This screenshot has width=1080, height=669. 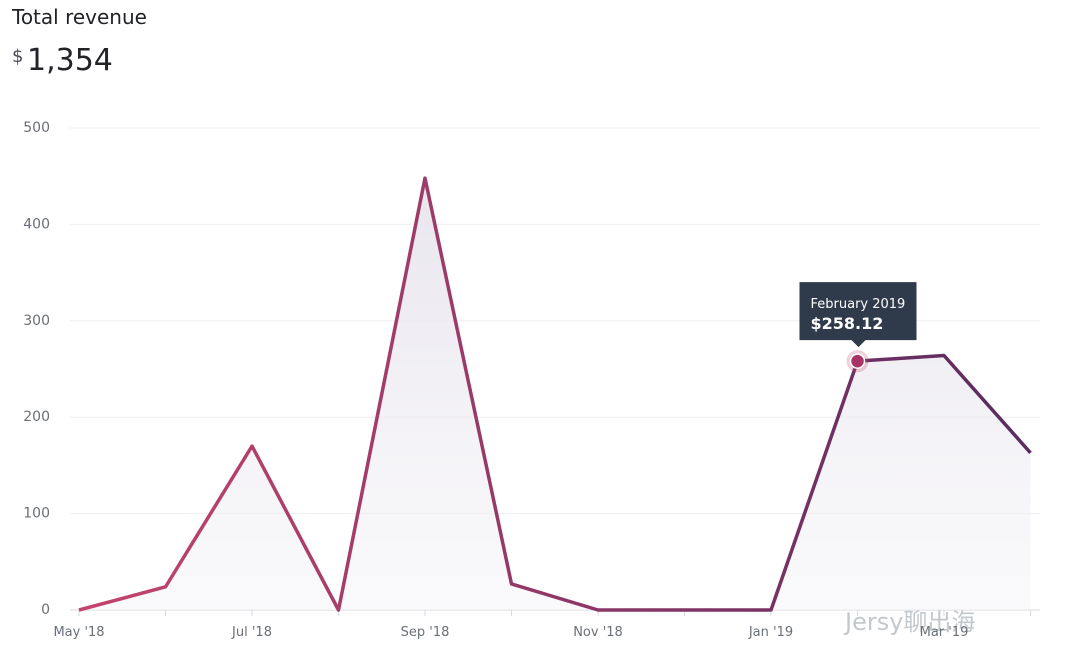 I want to click on tooltip-box, so click(x=858, y=315).